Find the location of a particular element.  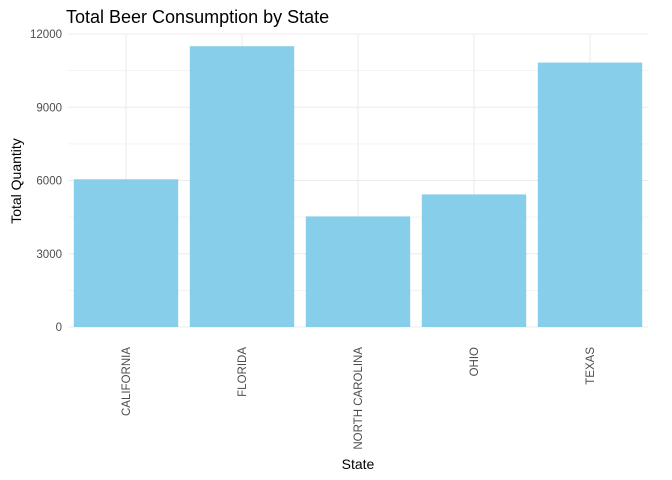

x-tick-label: NORTH CAROLINA is located at coordinates (359, 398).